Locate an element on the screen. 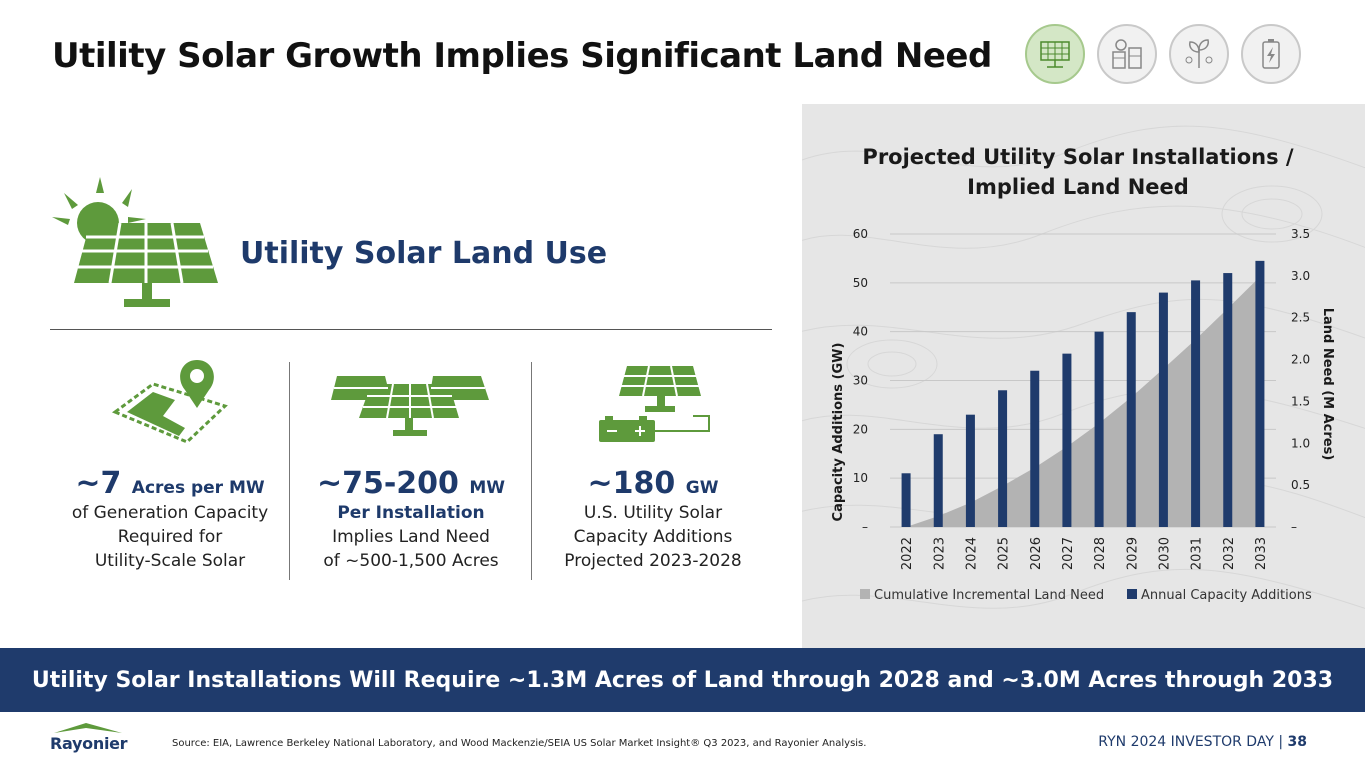  company-logo: Rayonier is located at coordinates (89, 737).